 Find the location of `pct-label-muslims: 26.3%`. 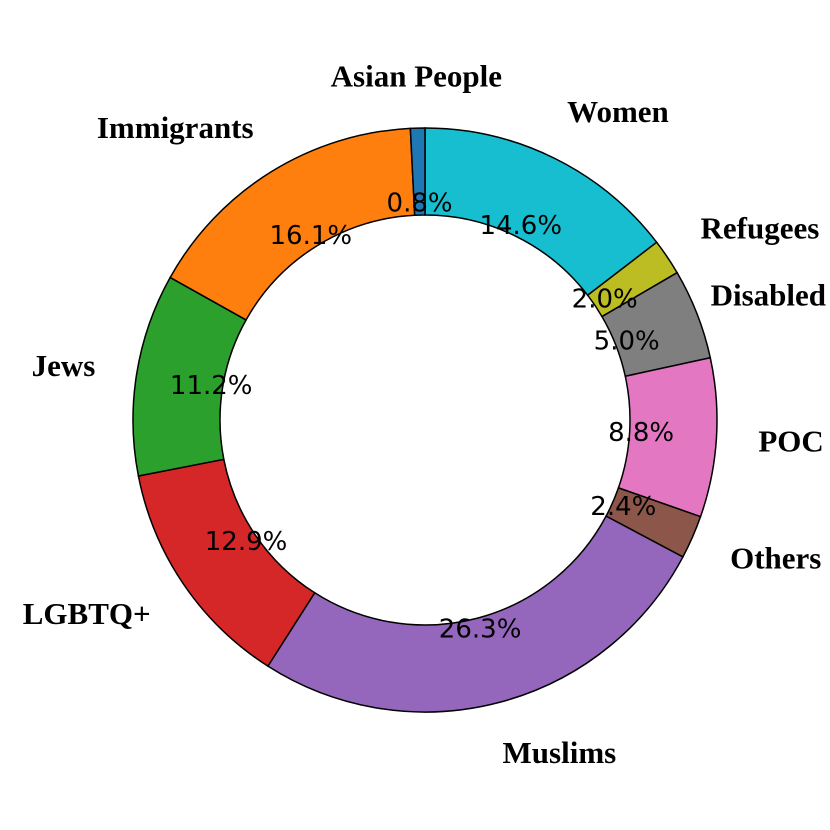

pct-label-muslims: 26.3% is located at coordinates (480, 629).